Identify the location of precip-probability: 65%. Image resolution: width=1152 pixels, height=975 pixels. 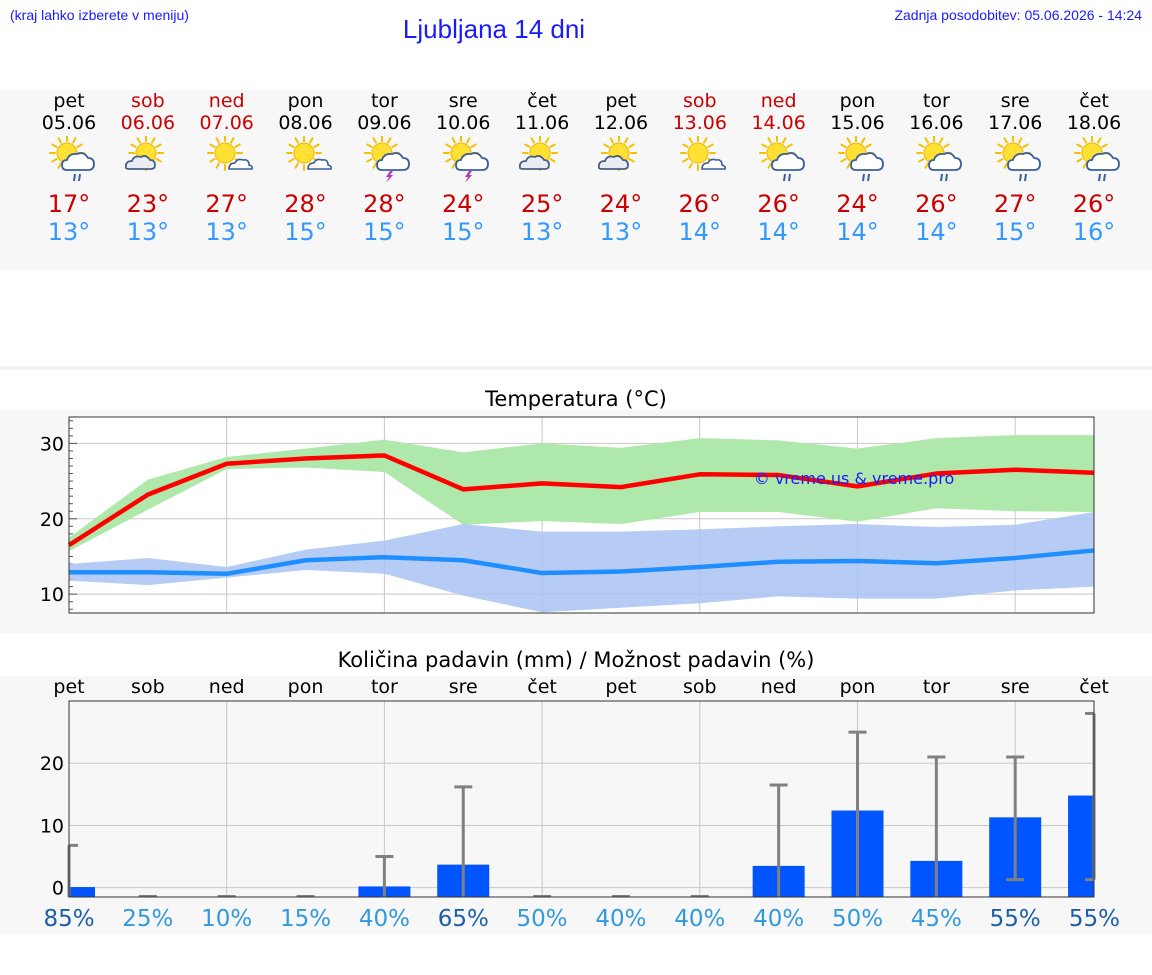
(463, 919).